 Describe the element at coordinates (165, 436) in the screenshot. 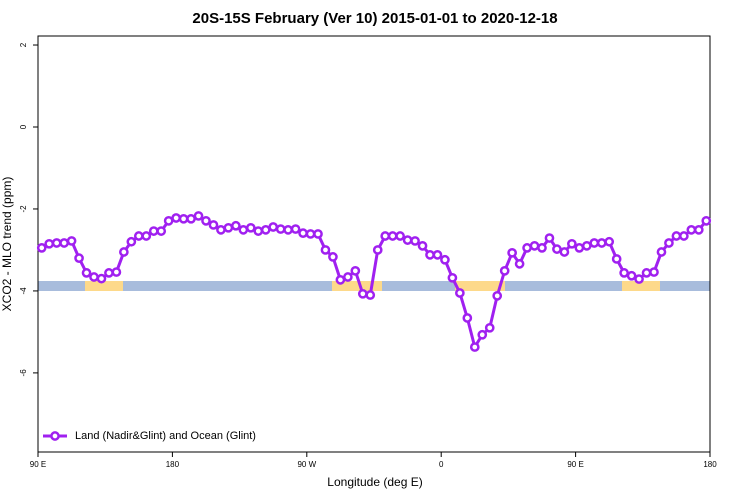

I see `legend-label: Land (Nadir&Glint) and Ocean (Glint)` at that location.